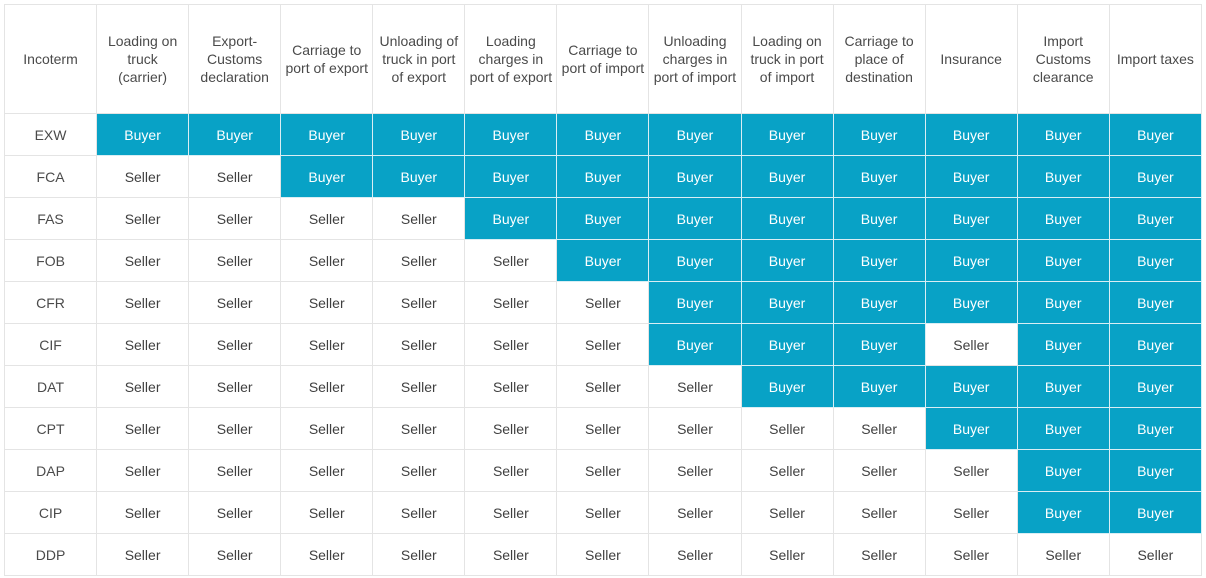 The height and width of the screenshot is (578, 1206). I want to click on column-header-incoterm: Incoterm, so click(50, 59).